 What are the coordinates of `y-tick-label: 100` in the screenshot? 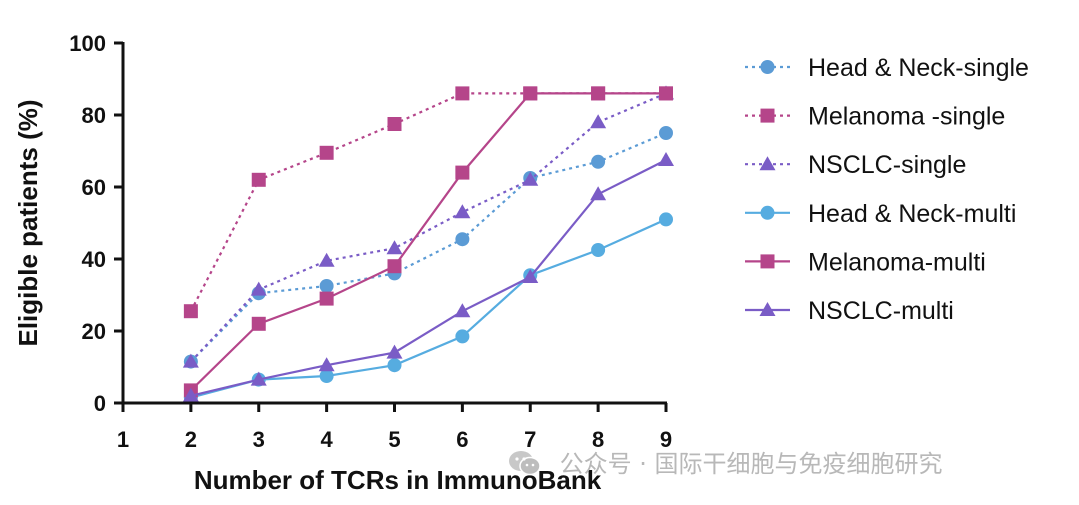 It's located at (87, 43).